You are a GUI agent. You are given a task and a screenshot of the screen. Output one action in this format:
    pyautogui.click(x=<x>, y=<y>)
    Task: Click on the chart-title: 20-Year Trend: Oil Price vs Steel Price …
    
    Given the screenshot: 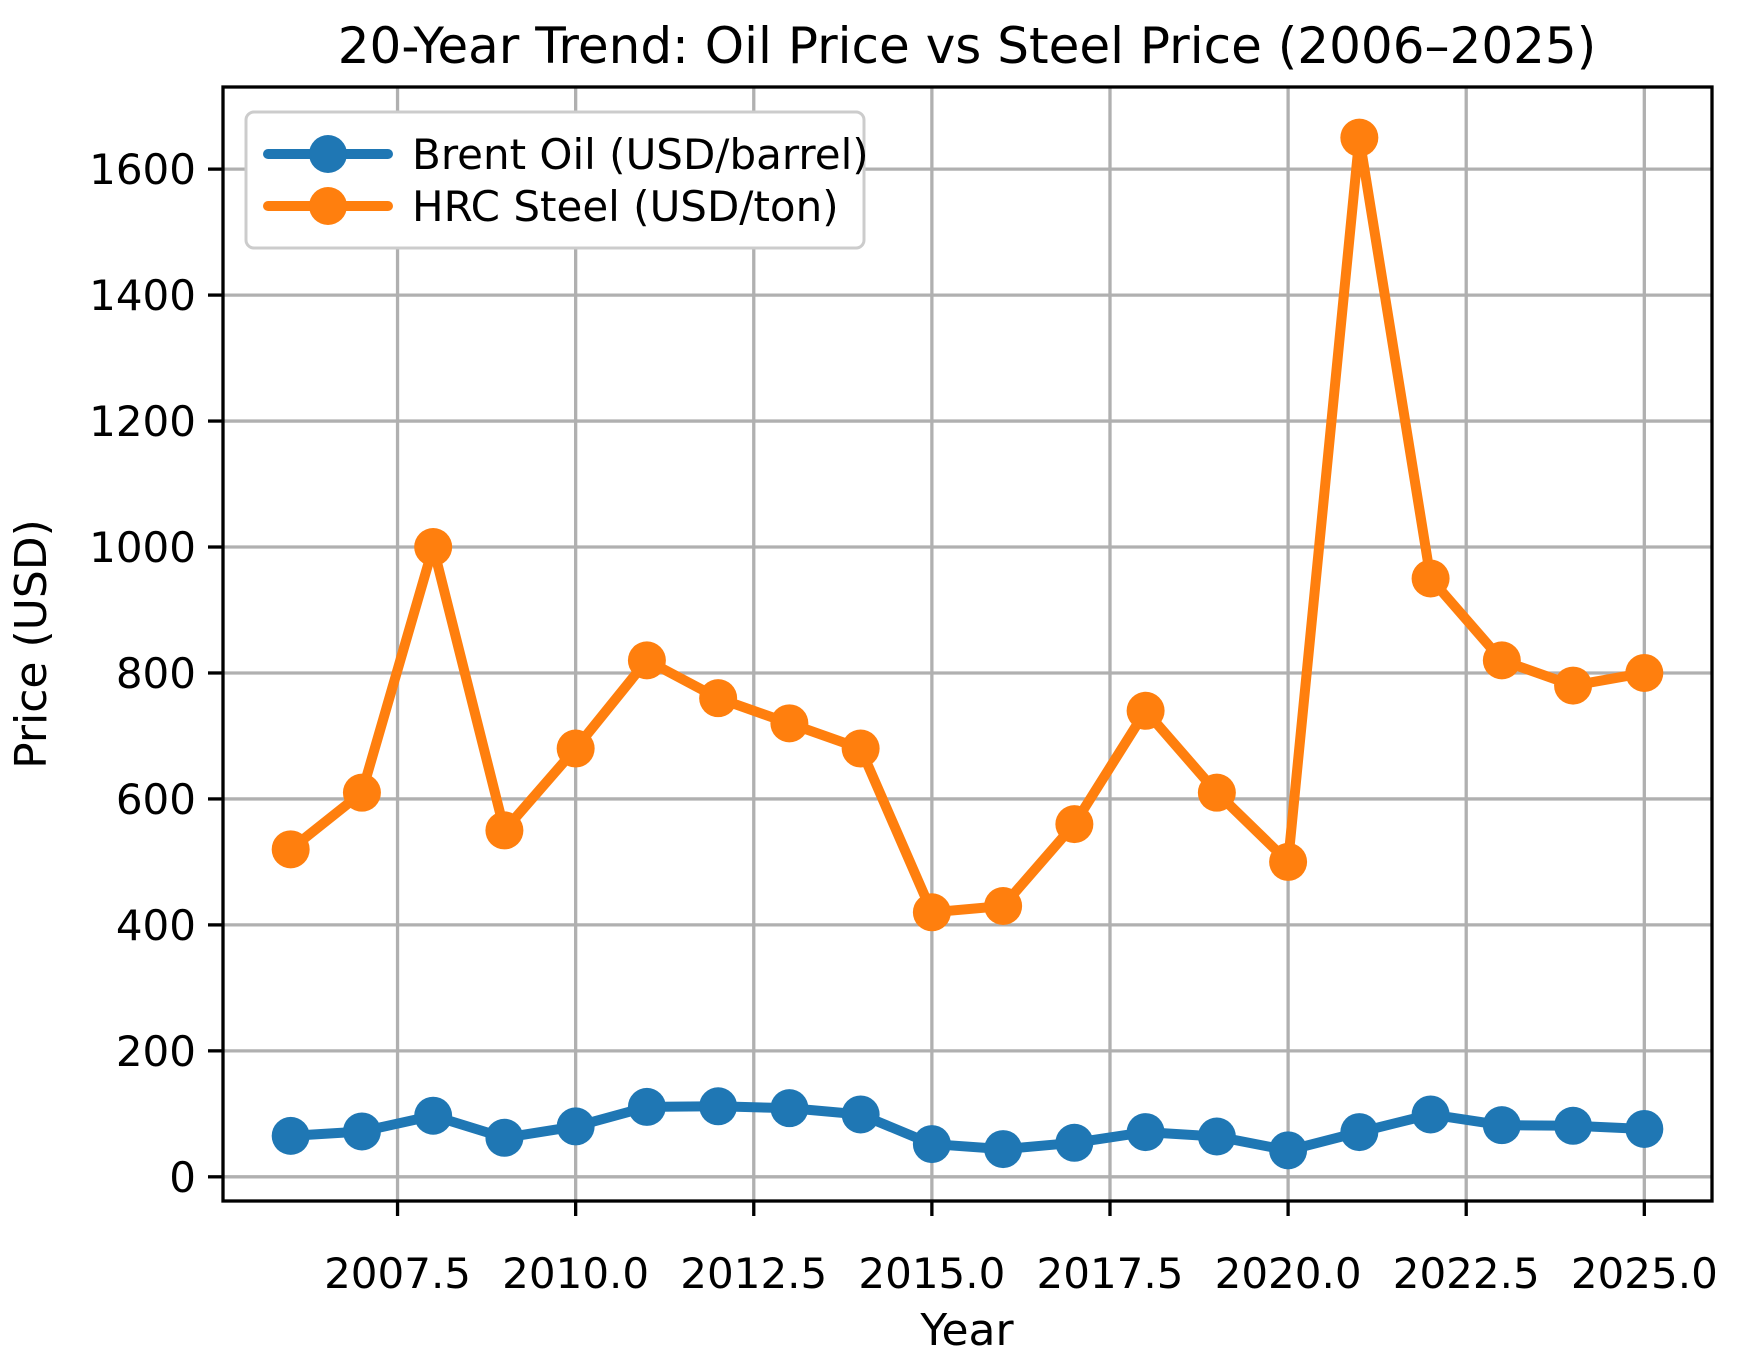 What is the action you would take?
    pyautogui.click(x=967, y=46)
    